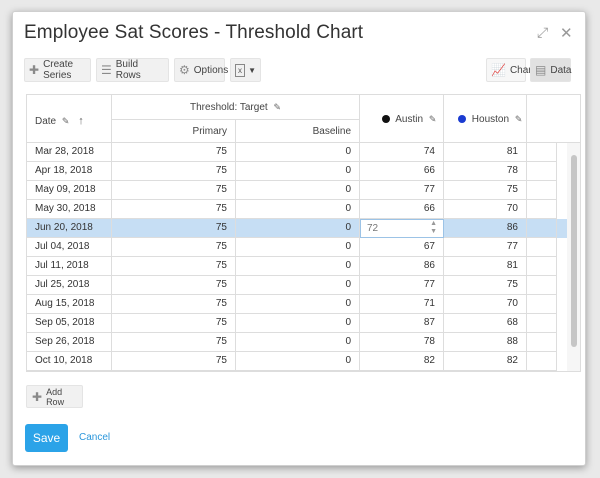 Image resolution: width=600 pixels, height=478 pixels. I want to click on houston-cell: 77, so click(485, 247).